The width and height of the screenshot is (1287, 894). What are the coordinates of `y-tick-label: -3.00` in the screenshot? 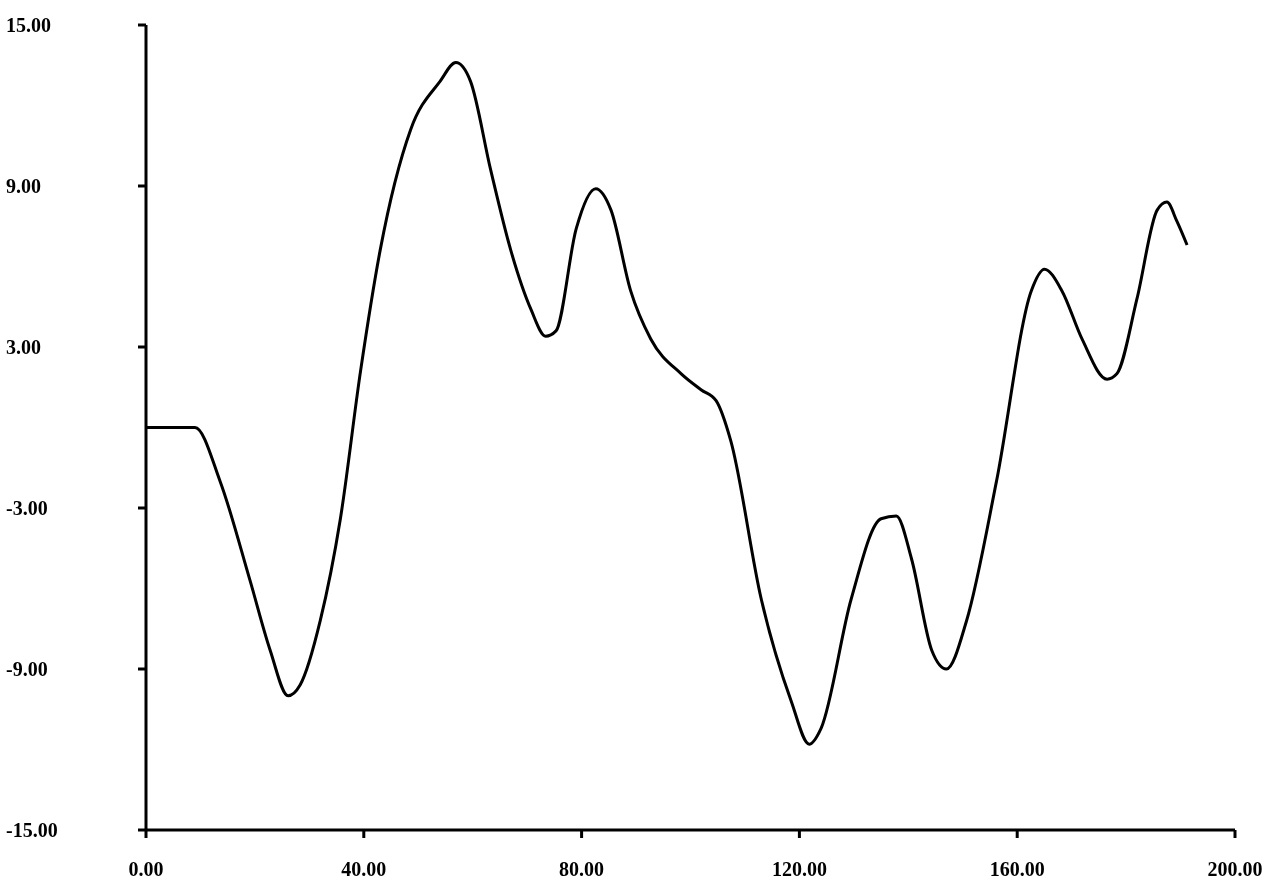 It's located at (27, 508).